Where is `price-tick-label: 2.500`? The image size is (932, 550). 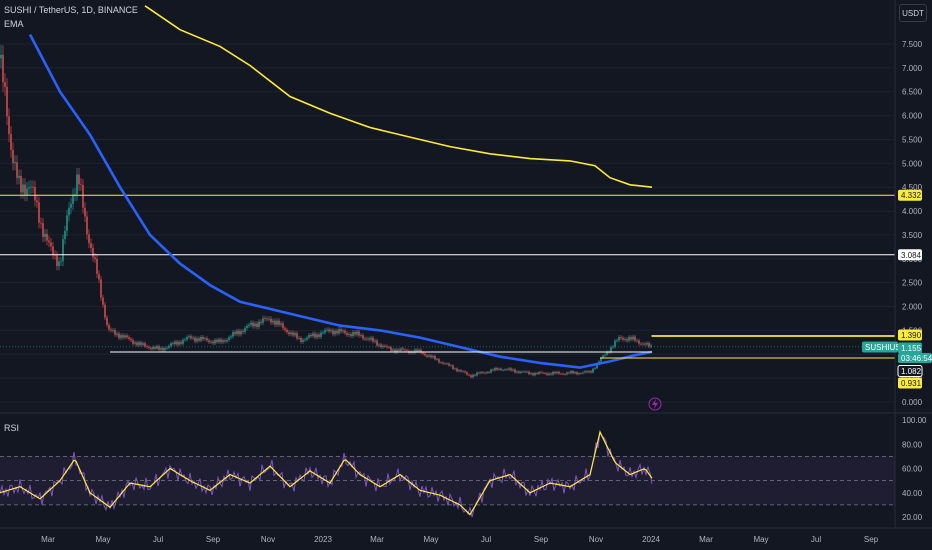 price-tick-label: 2.500 is located at coordinates (912, 283).